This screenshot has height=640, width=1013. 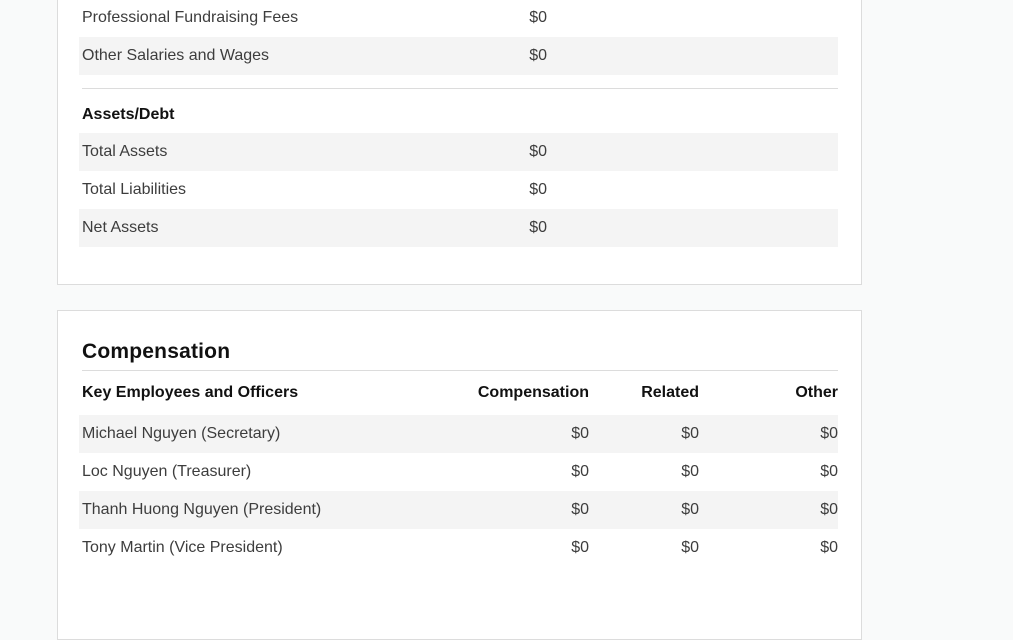 What do you see at coordinates (156, 351) in the screenshot?
I see `compensation-heading: Compensation` at bounding box center [156, 351].